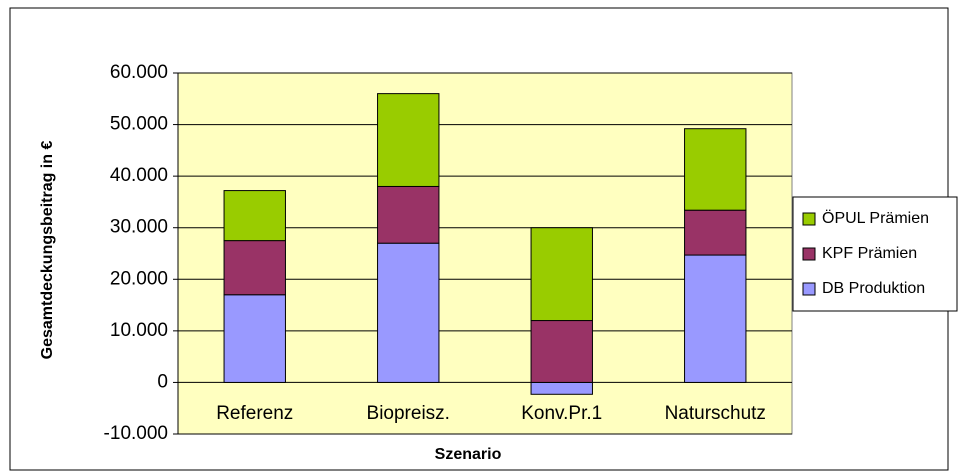  I want to click on legend-label: ÖPUL Prämien, so click(875, 218).